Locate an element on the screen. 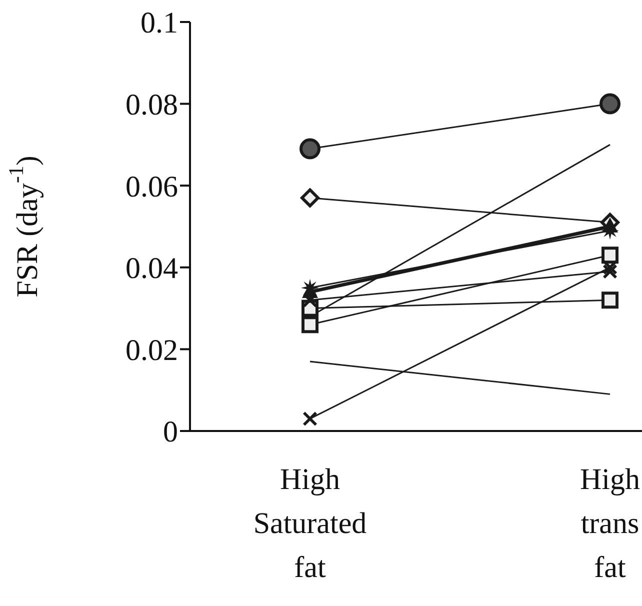 Image resolution: width=642 pixels, height=606 pixels. y-tick-label: 0.08 is located at coordinates (152, 105).